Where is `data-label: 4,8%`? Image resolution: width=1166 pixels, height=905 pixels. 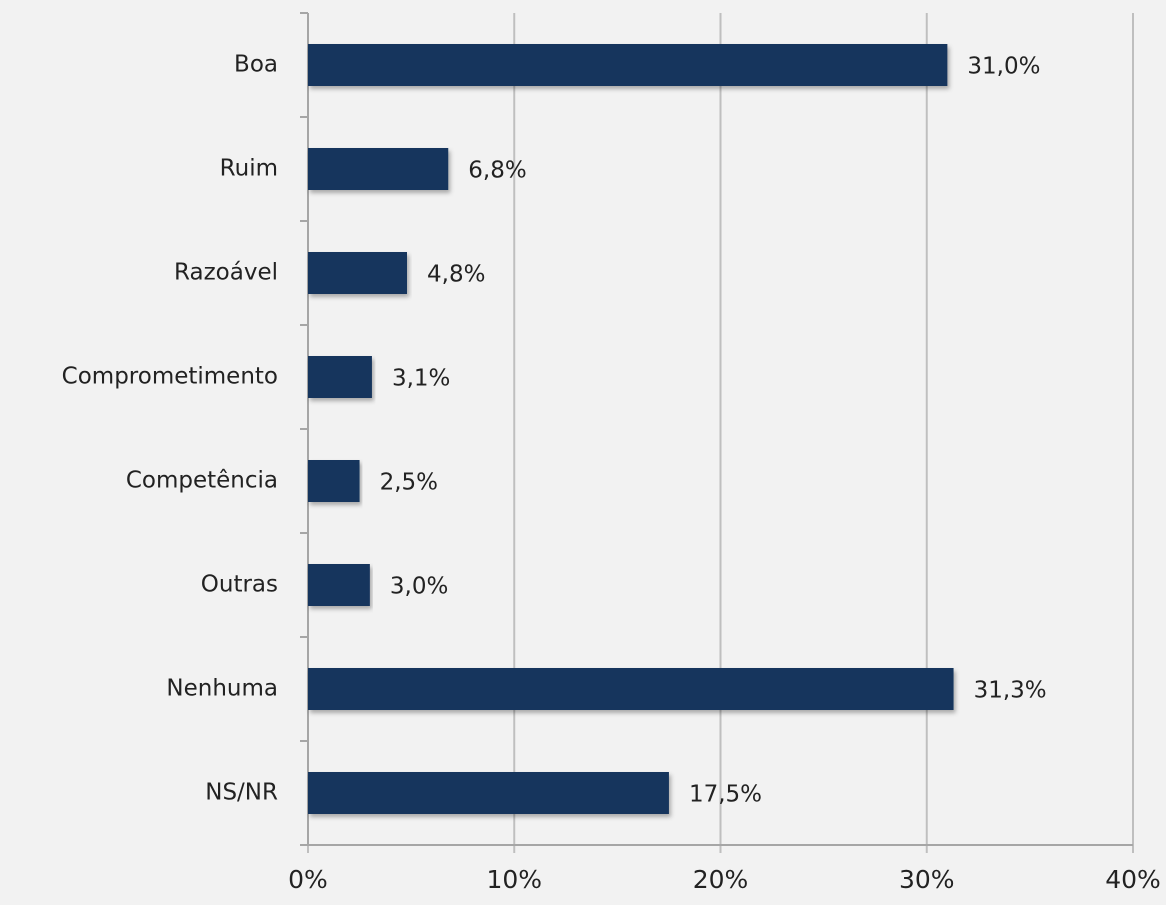
data-label: 4,8% is located at coordinates (456, 275).